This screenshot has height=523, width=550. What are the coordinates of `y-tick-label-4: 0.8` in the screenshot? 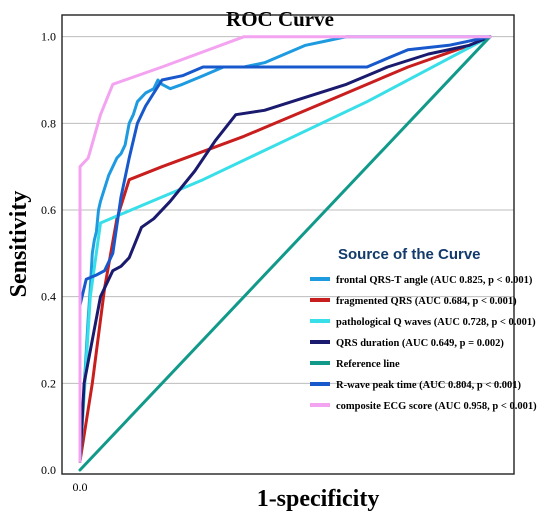 It's located at (48, 123).